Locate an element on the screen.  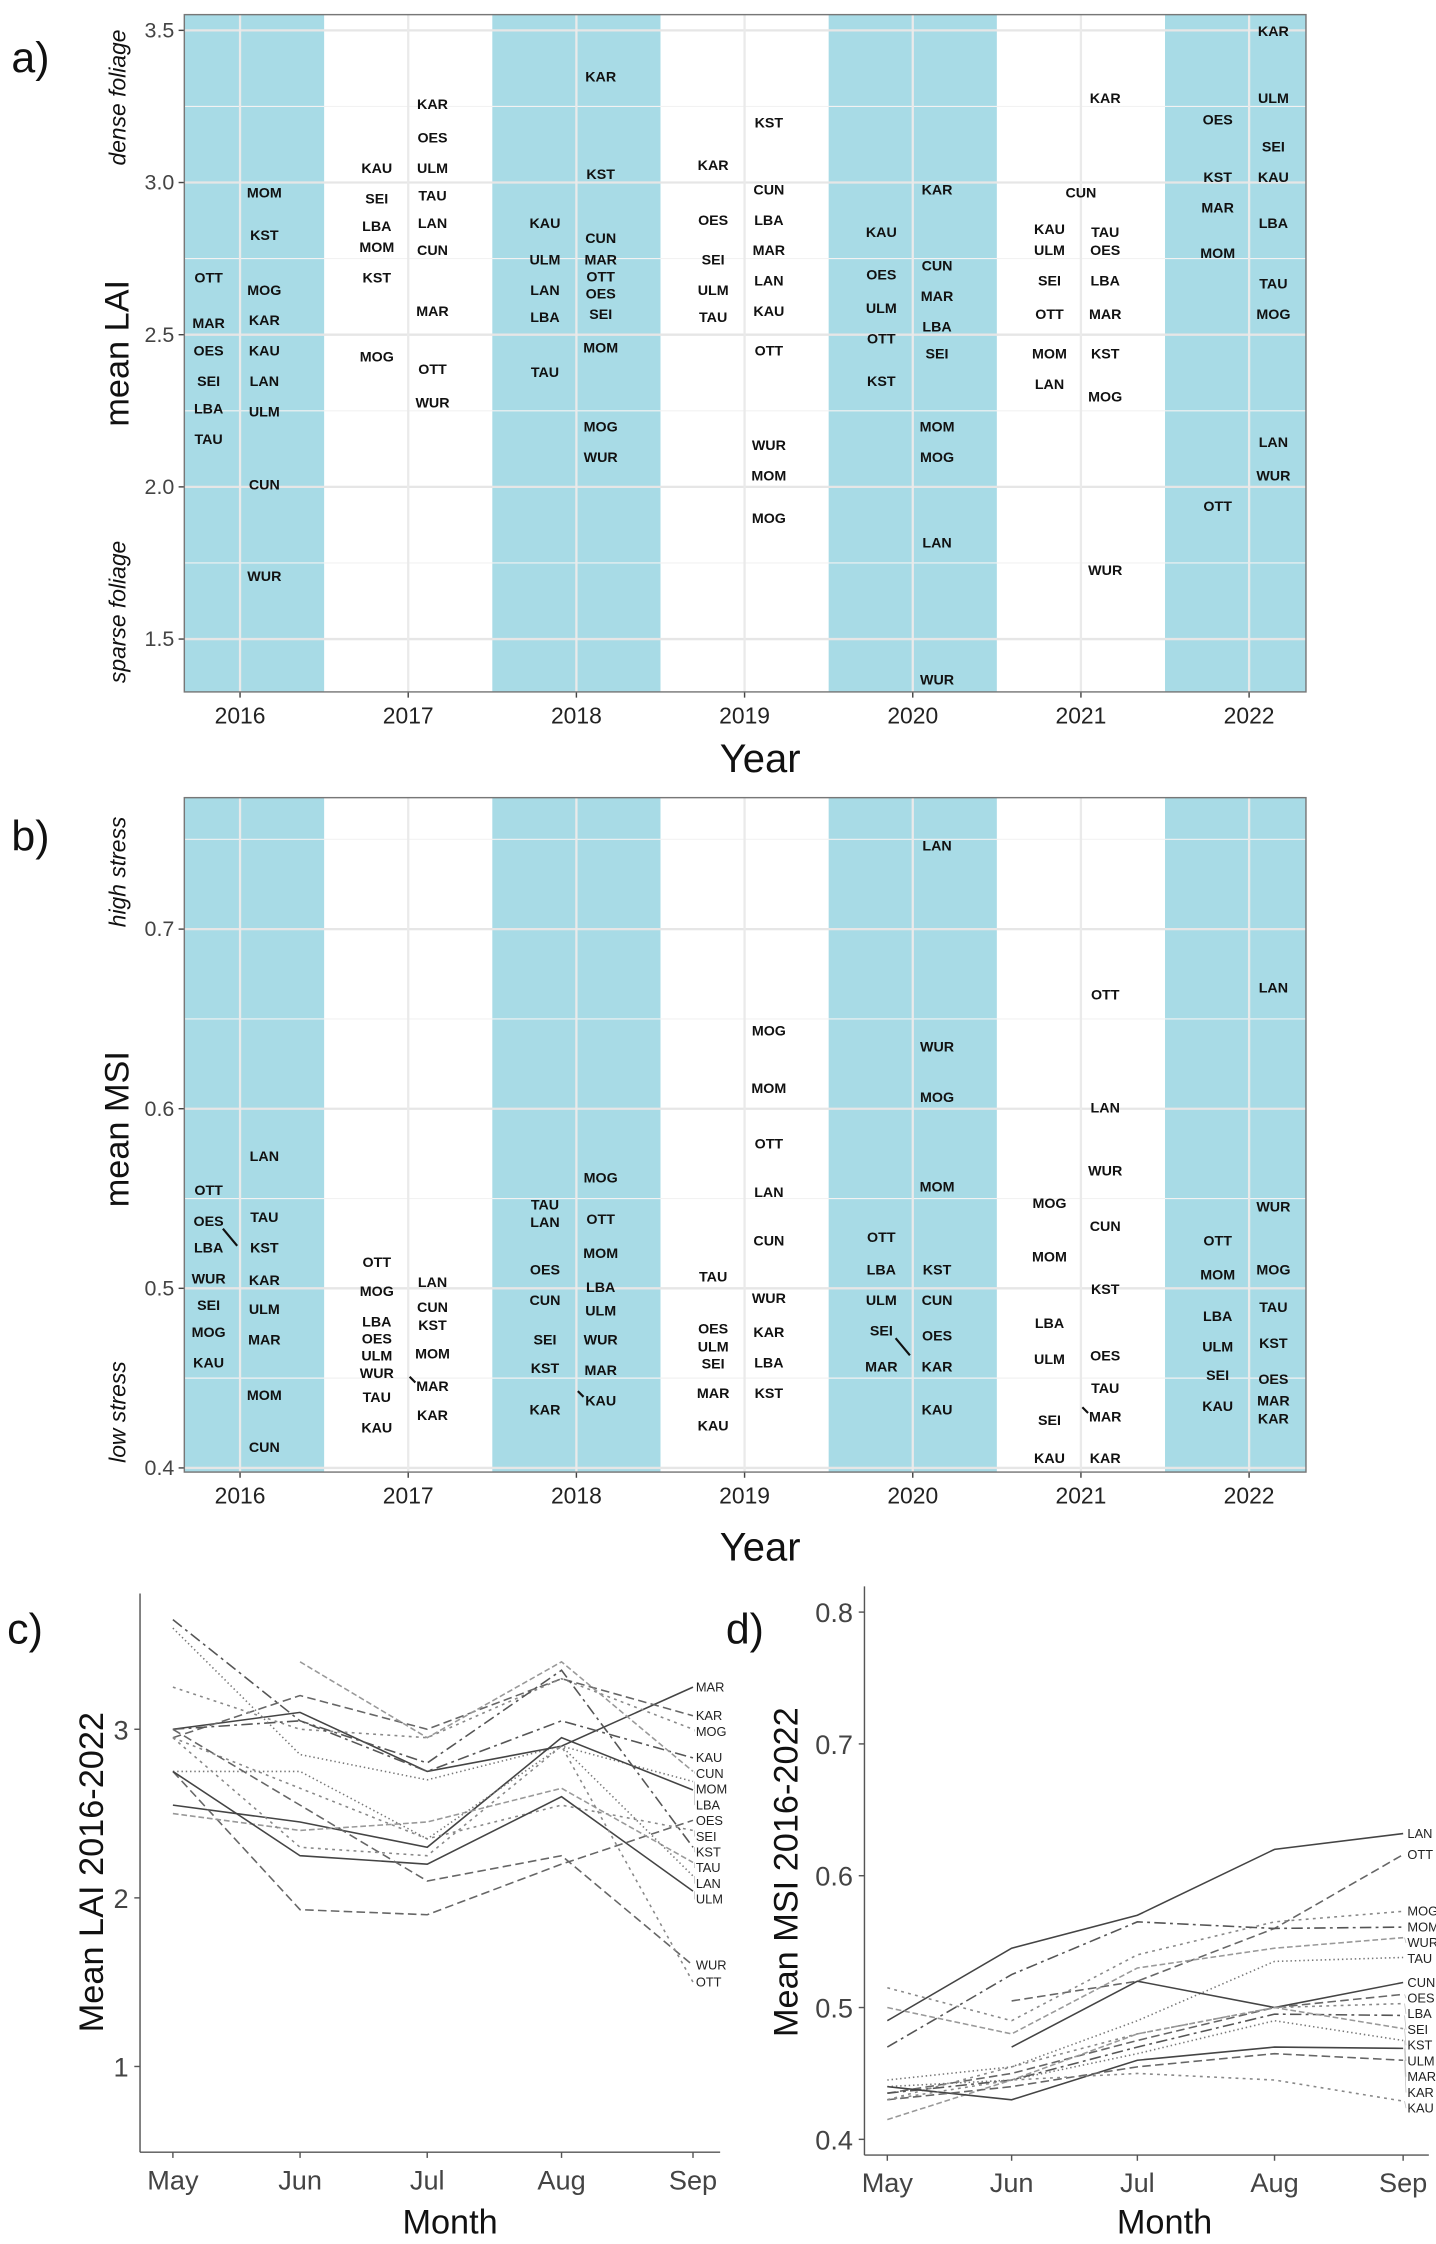
y-annotation-bottom: sparse foliage is located at coordinates (118, 612).